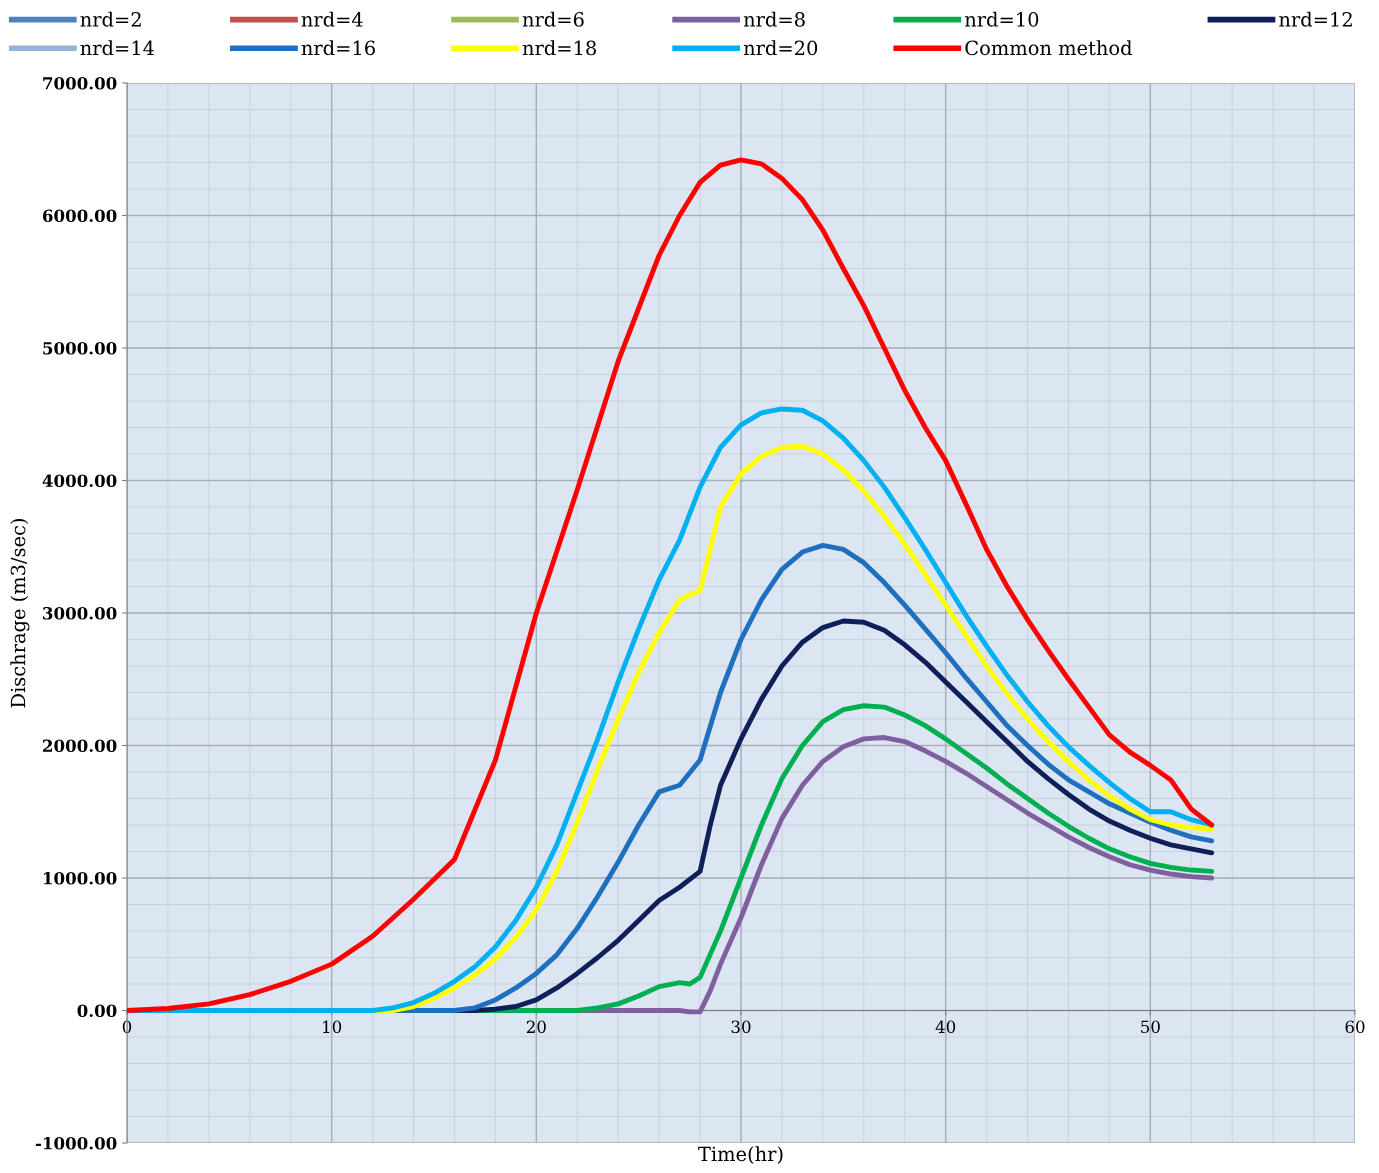 The height and width of the screenshot is (1173, 1379). What do you see at coordinates (1355, 1027) in the screenshot?
I see `x-tick-label: 60` at bounding box center [1355, 1027].